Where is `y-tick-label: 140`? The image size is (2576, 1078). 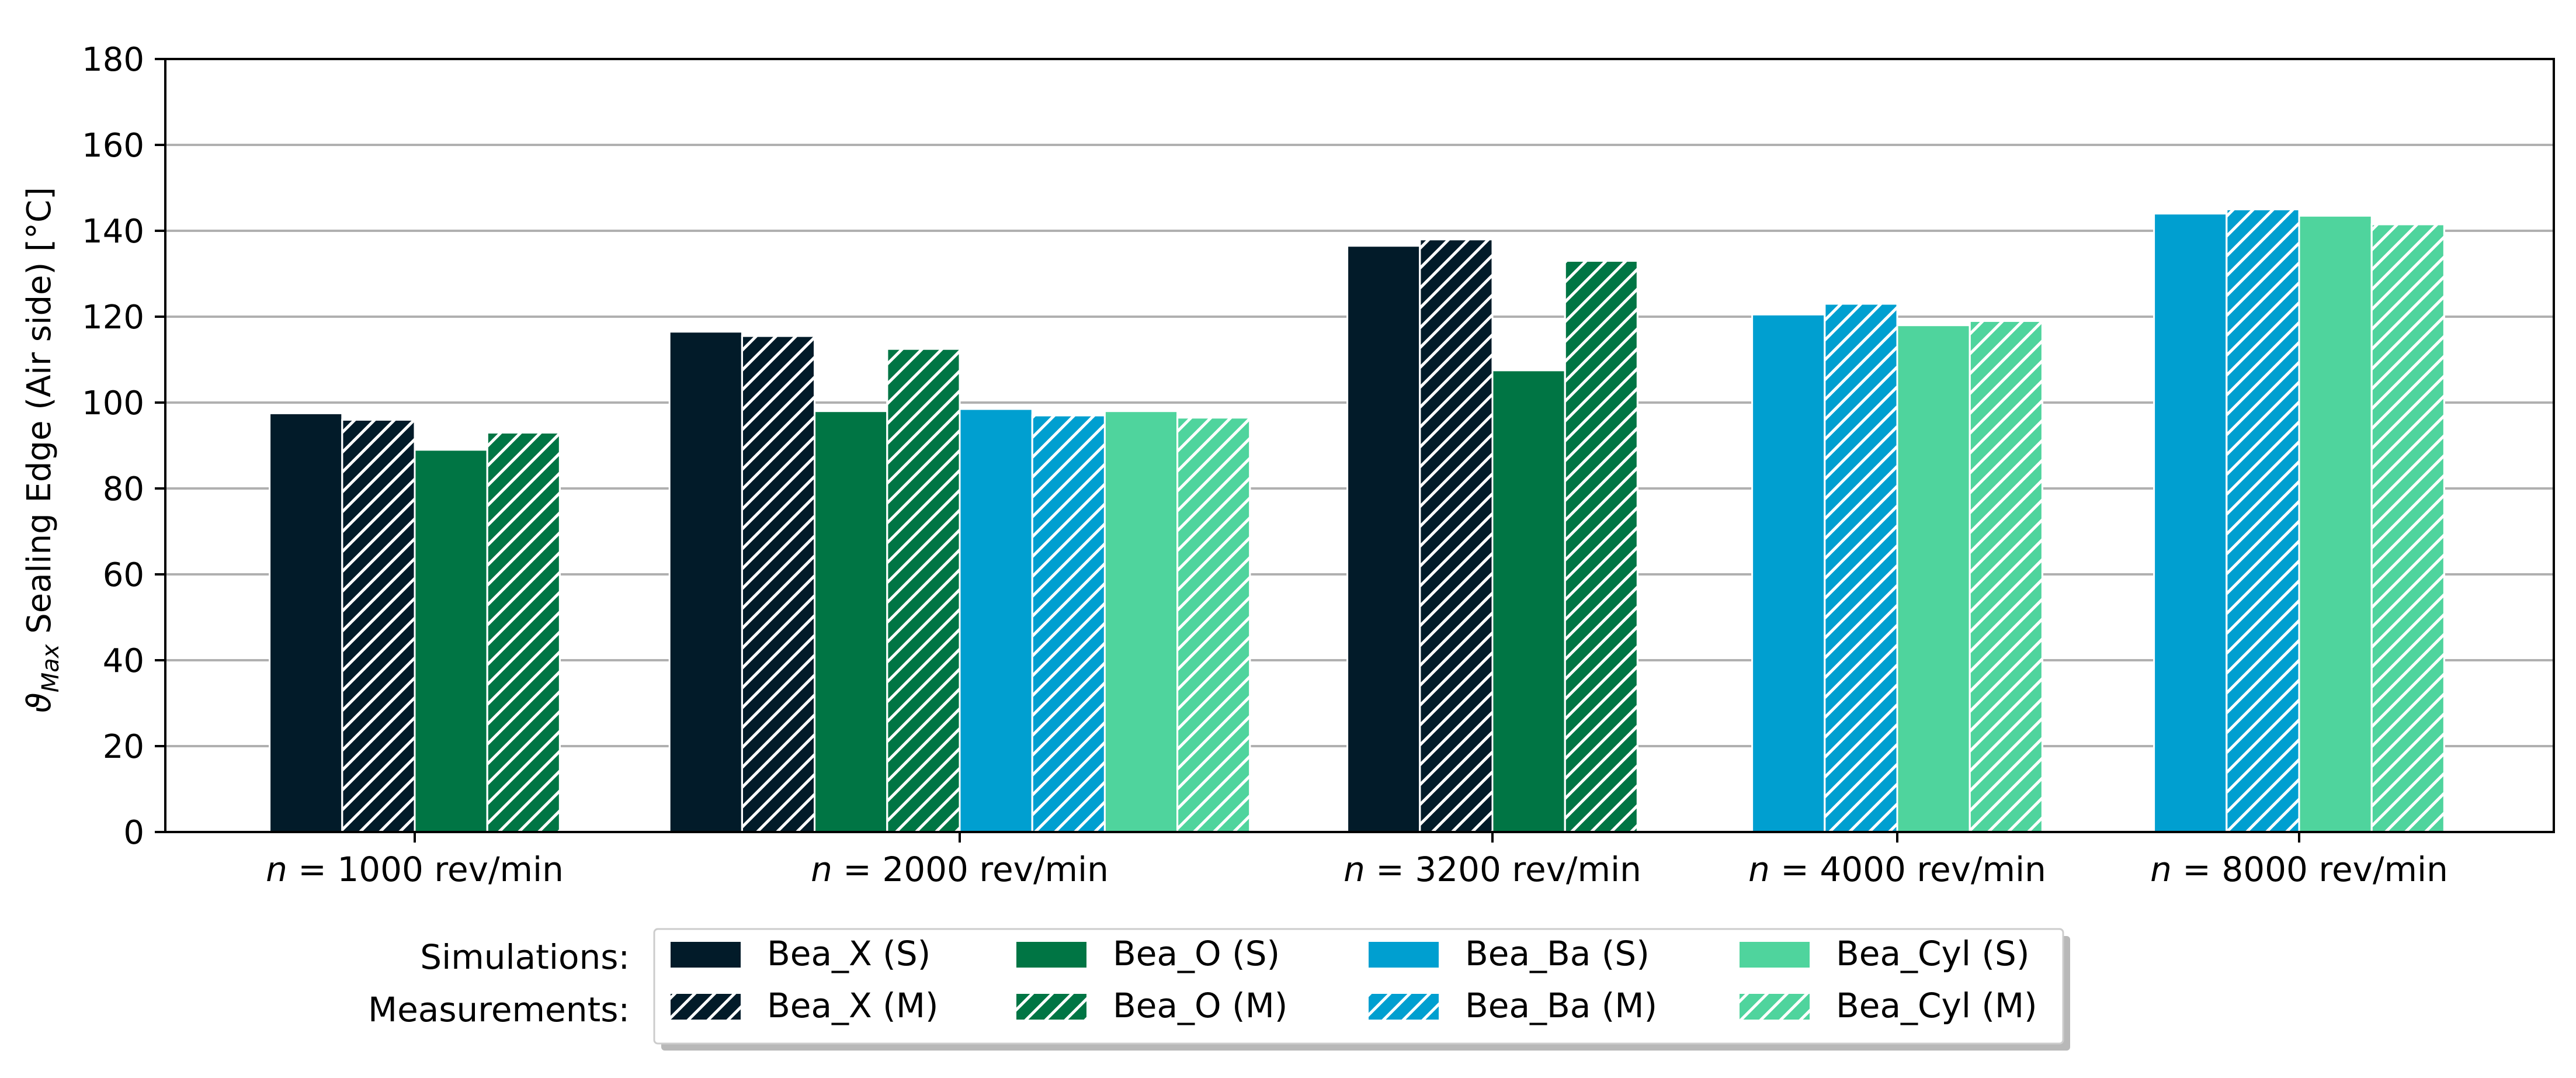 y-tick-label: 140 is located at coordinates (113, 232).